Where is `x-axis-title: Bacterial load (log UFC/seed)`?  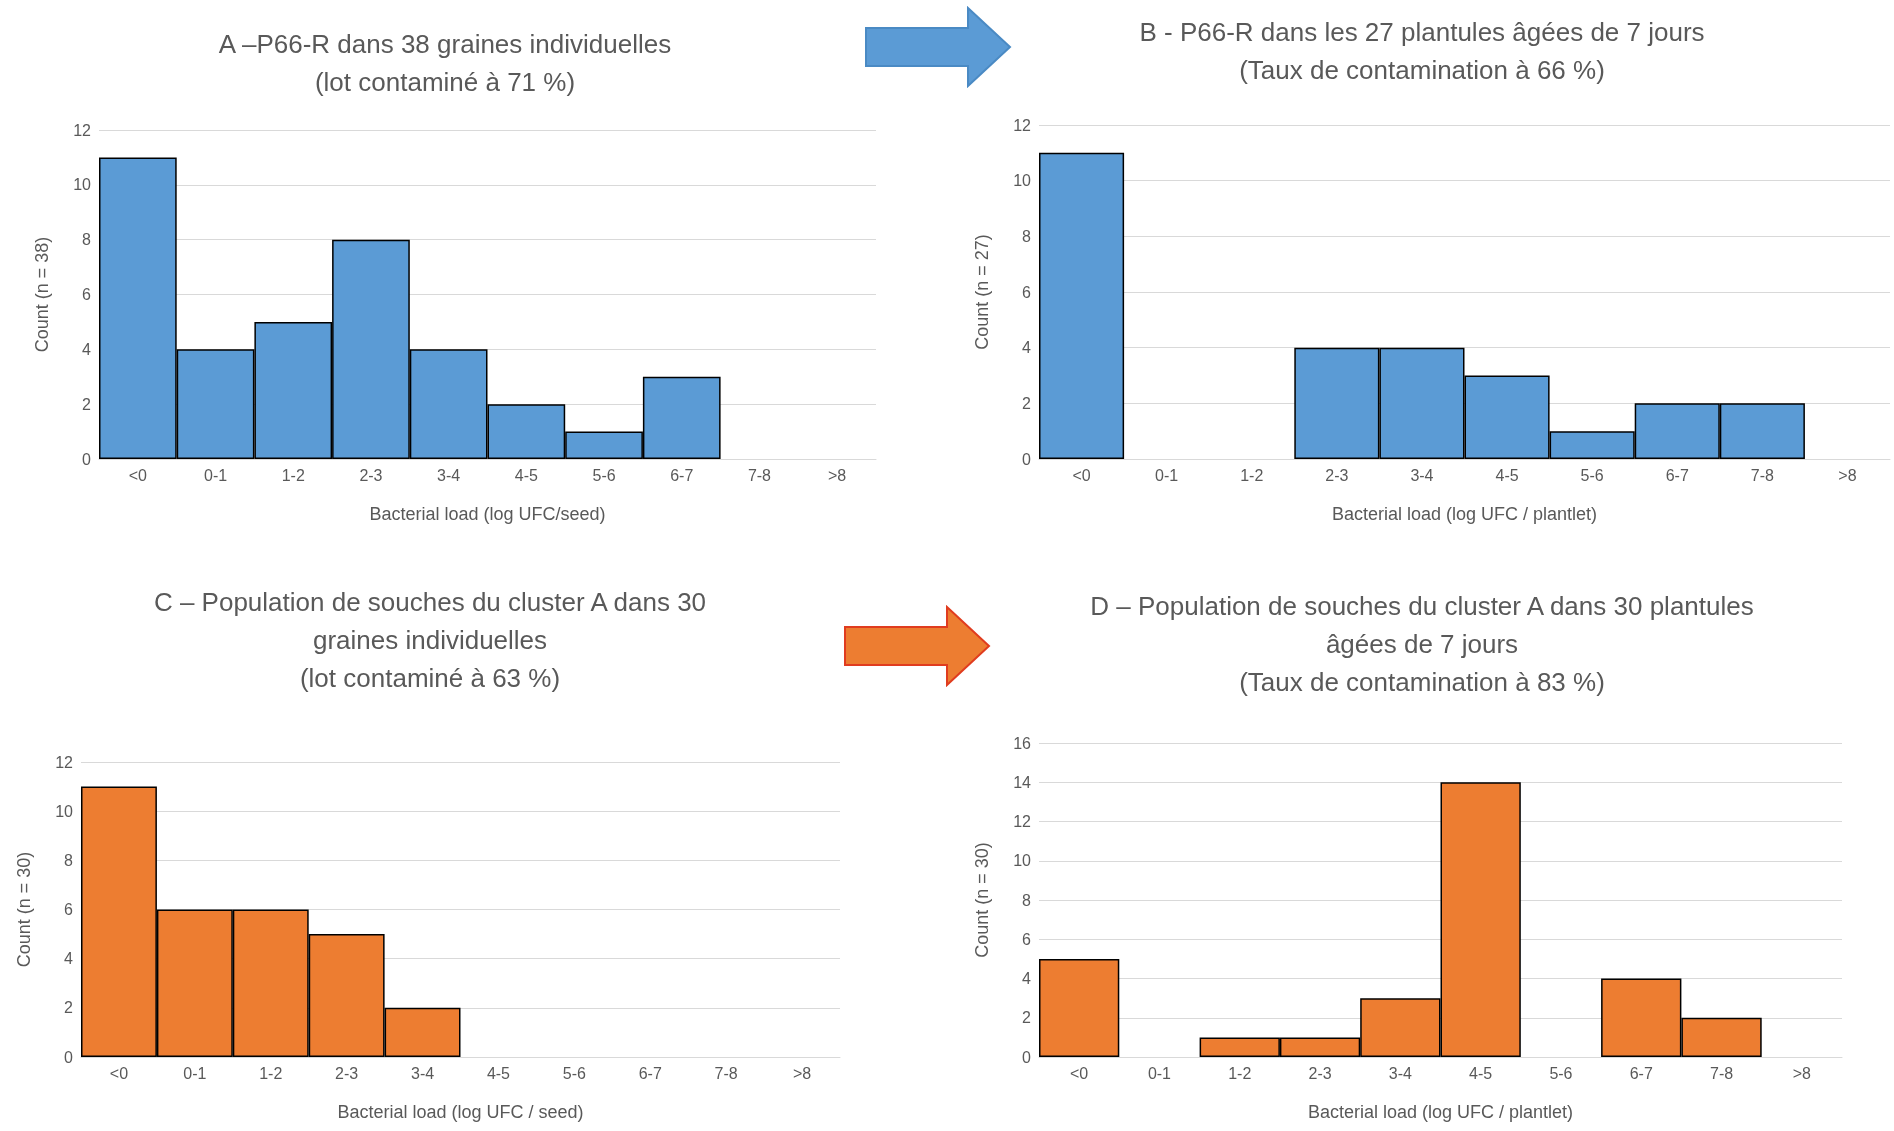 x-axis-title: Bacterial load (log UFC/seed) is located at coordinates (487, 514).